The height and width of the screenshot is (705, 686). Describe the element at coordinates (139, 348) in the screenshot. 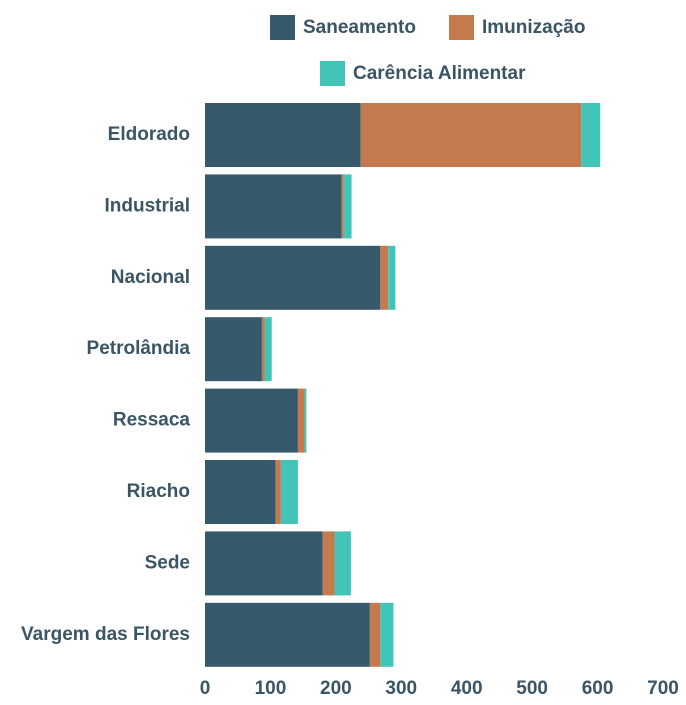

I see `y-tick-label: Petrolândia` at that location.